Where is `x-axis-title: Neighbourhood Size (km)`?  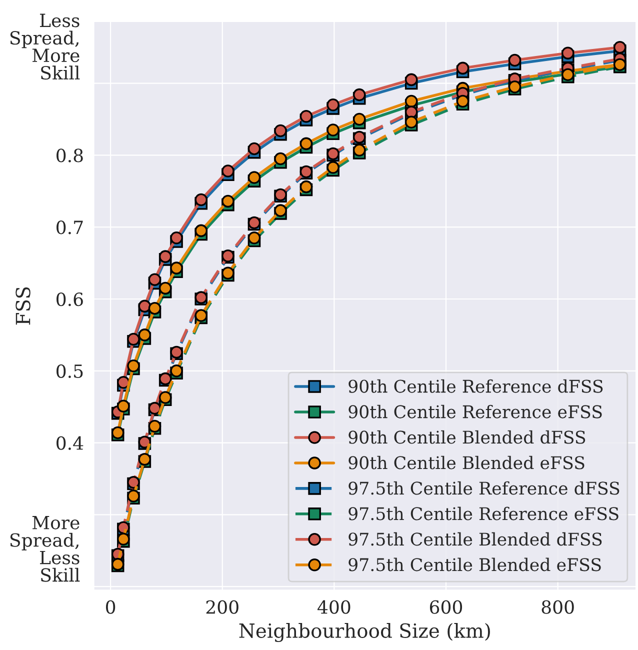 x-axis-title: Neighbourhood Size (km) is located at coordinates (364, 632).